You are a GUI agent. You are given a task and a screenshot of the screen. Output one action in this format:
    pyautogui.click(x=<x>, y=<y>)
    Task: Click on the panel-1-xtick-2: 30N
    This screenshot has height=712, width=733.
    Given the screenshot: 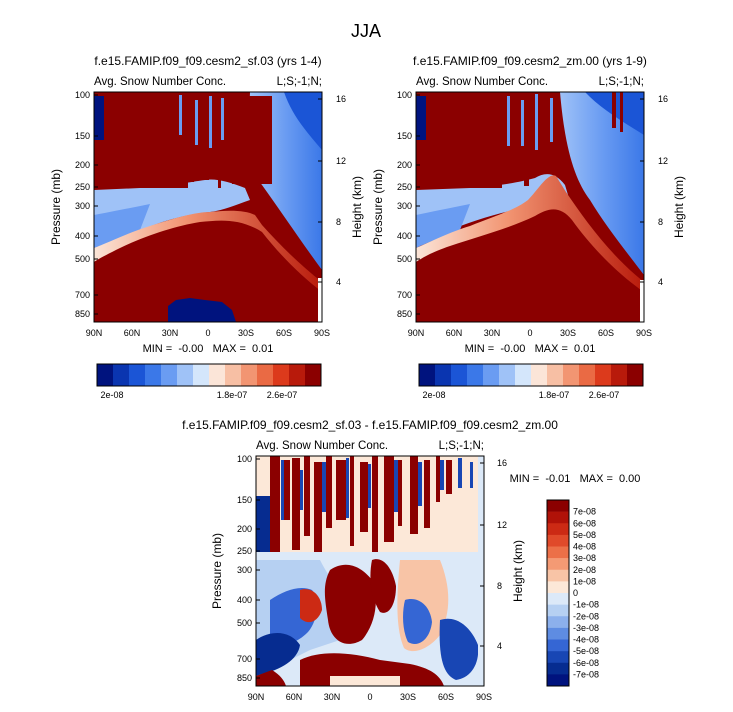 What is the action you would take?
    pyautogui.click(x=170, y=333)
    